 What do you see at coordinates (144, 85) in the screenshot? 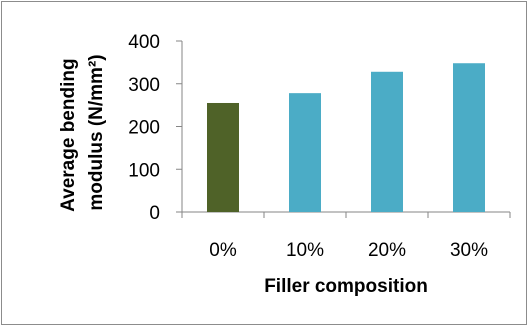
I see `y-tick-label: 300` at bounding box center [144, 85].